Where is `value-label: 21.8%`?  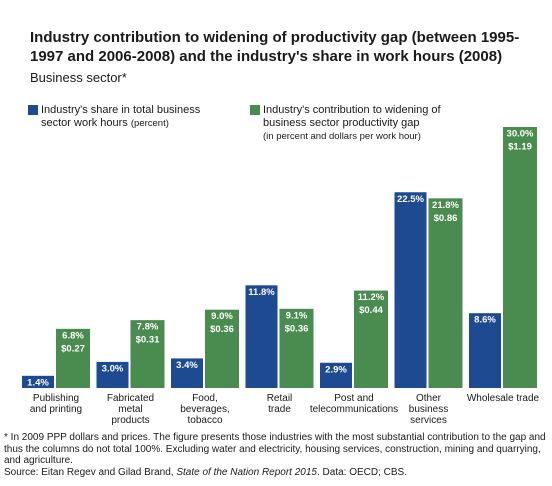
value-label: 21.8% is located at coordinates (445, 205).